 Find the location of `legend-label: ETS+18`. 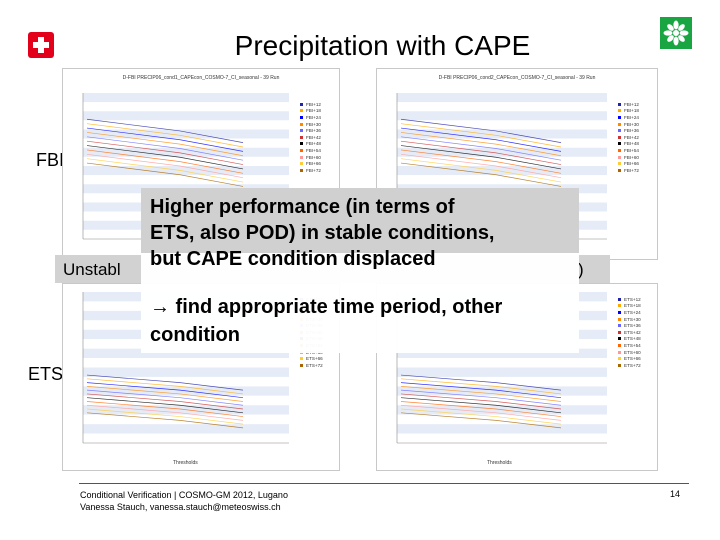

legend-label: ETS+18 is located at coordinates (632, 306).